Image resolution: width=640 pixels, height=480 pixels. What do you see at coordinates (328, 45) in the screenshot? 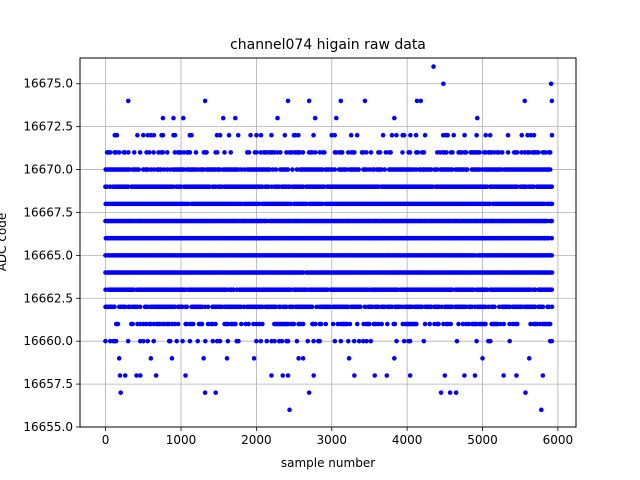
I see `chart-title: channel074 higain raw data` at bounding box center [328, 45].